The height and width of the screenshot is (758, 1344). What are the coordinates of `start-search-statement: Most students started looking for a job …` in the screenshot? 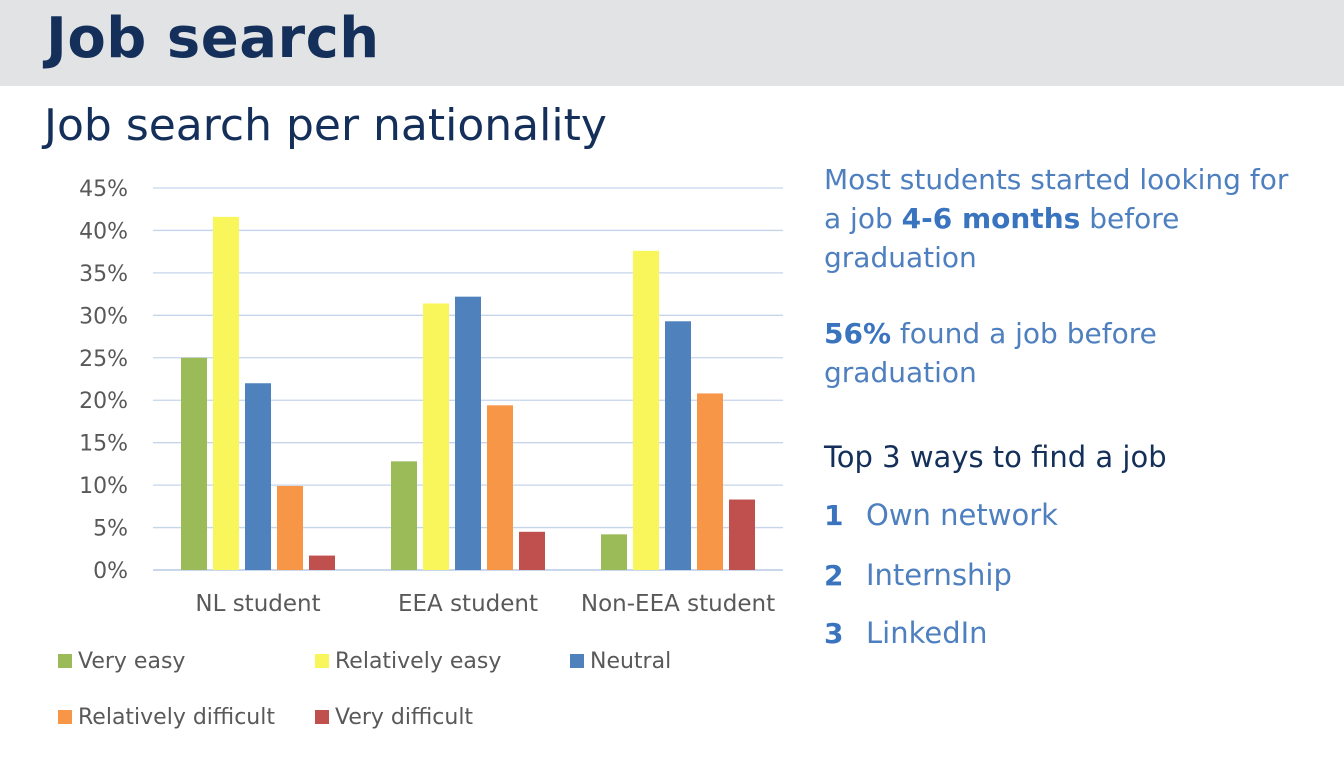 It's located at (1069, 218).